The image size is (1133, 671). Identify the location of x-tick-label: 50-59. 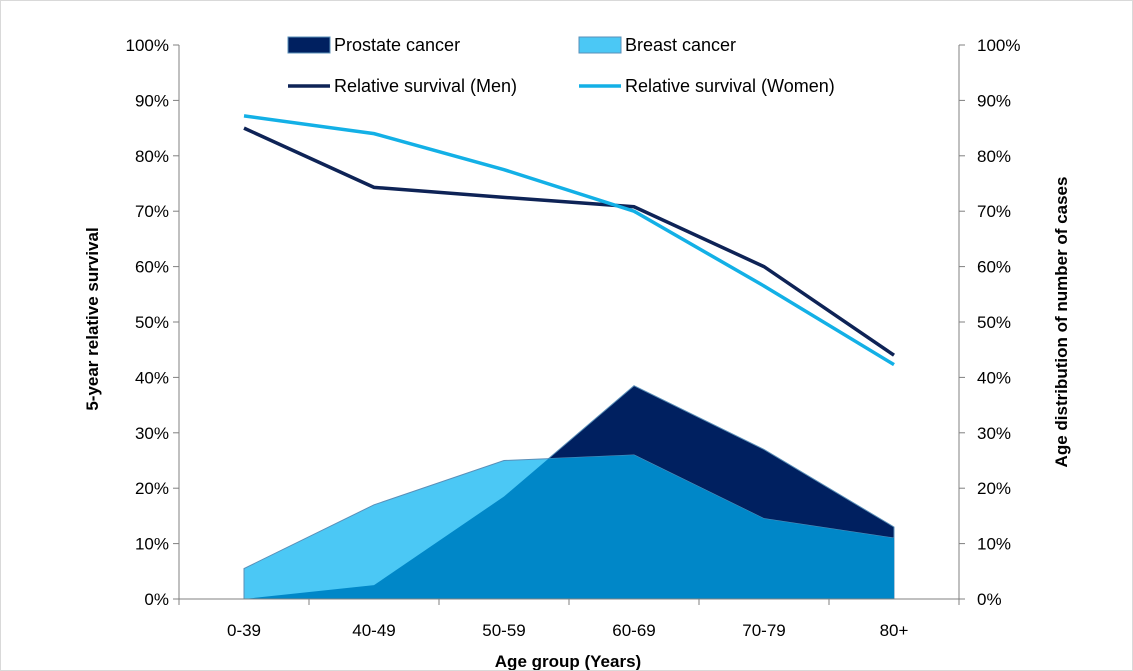
(503, 630).